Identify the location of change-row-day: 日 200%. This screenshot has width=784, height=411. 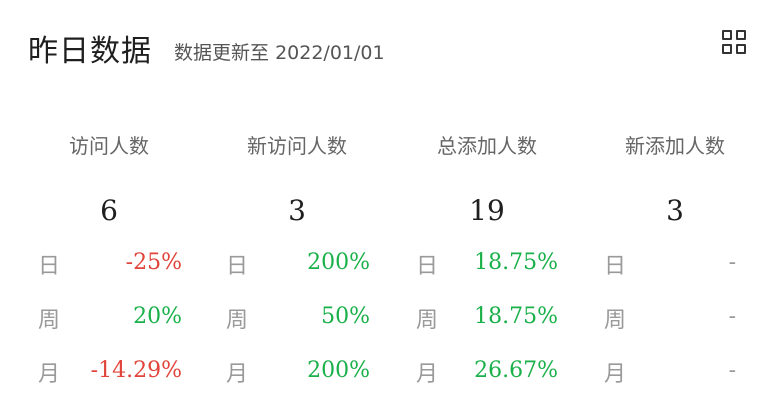
(297, 262).